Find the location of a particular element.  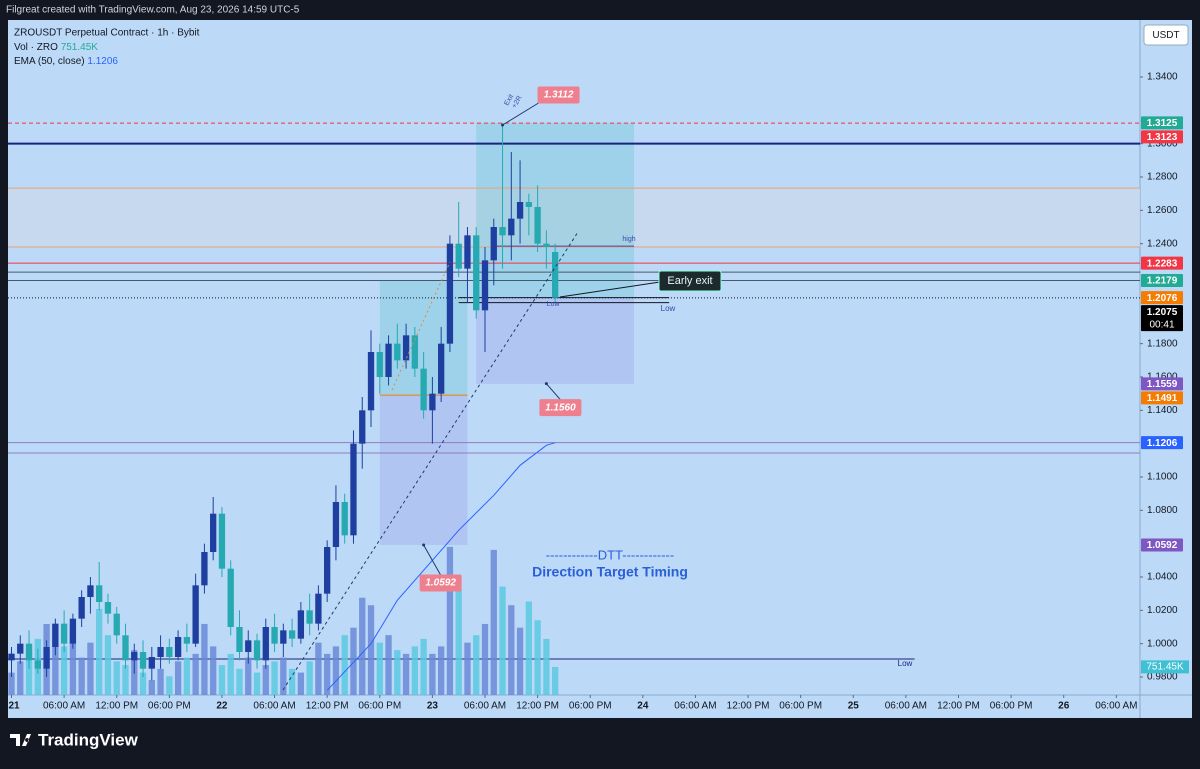

volume-label-box is located at coordinates (1165, 667).